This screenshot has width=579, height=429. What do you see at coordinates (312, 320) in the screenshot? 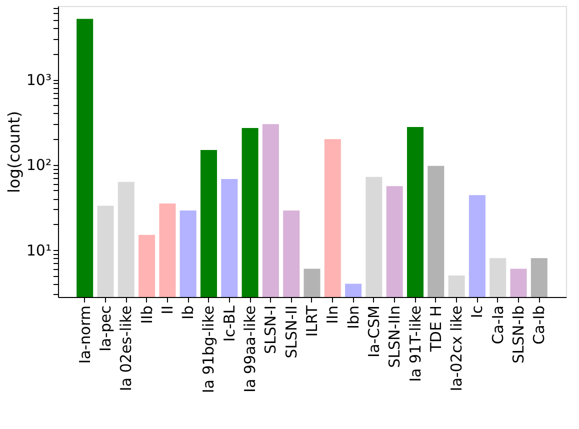
I see `x-tick-label: ILRT` at bounding box center [312, 320].